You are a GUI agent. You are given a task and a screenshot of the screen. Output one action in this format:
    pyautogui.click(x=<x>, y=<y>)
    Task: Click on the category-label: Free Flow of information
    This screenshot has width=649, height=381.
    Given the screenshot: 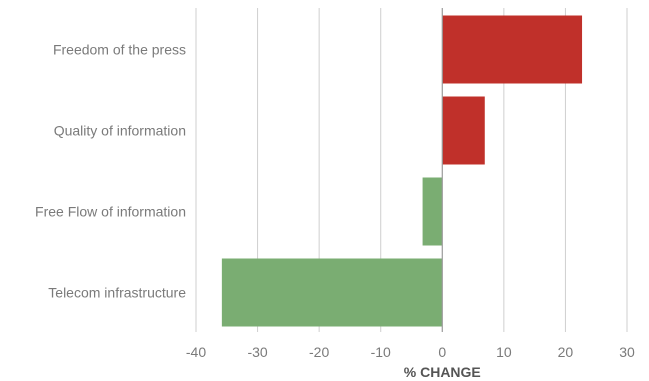 What is the action you would take?
    pyautogui.click(x=110, y=212)
    